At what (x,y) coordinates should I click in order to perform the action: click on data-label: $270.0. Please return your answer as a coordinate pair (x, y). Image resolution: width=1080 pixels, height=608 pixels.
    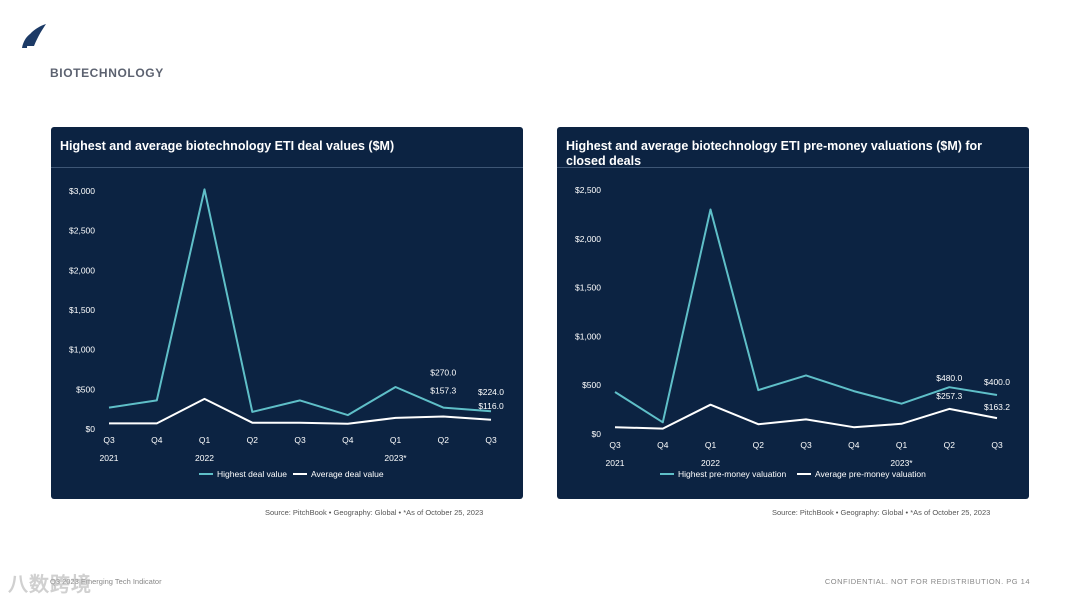
    Looking at the image, I should click on (443, 373).